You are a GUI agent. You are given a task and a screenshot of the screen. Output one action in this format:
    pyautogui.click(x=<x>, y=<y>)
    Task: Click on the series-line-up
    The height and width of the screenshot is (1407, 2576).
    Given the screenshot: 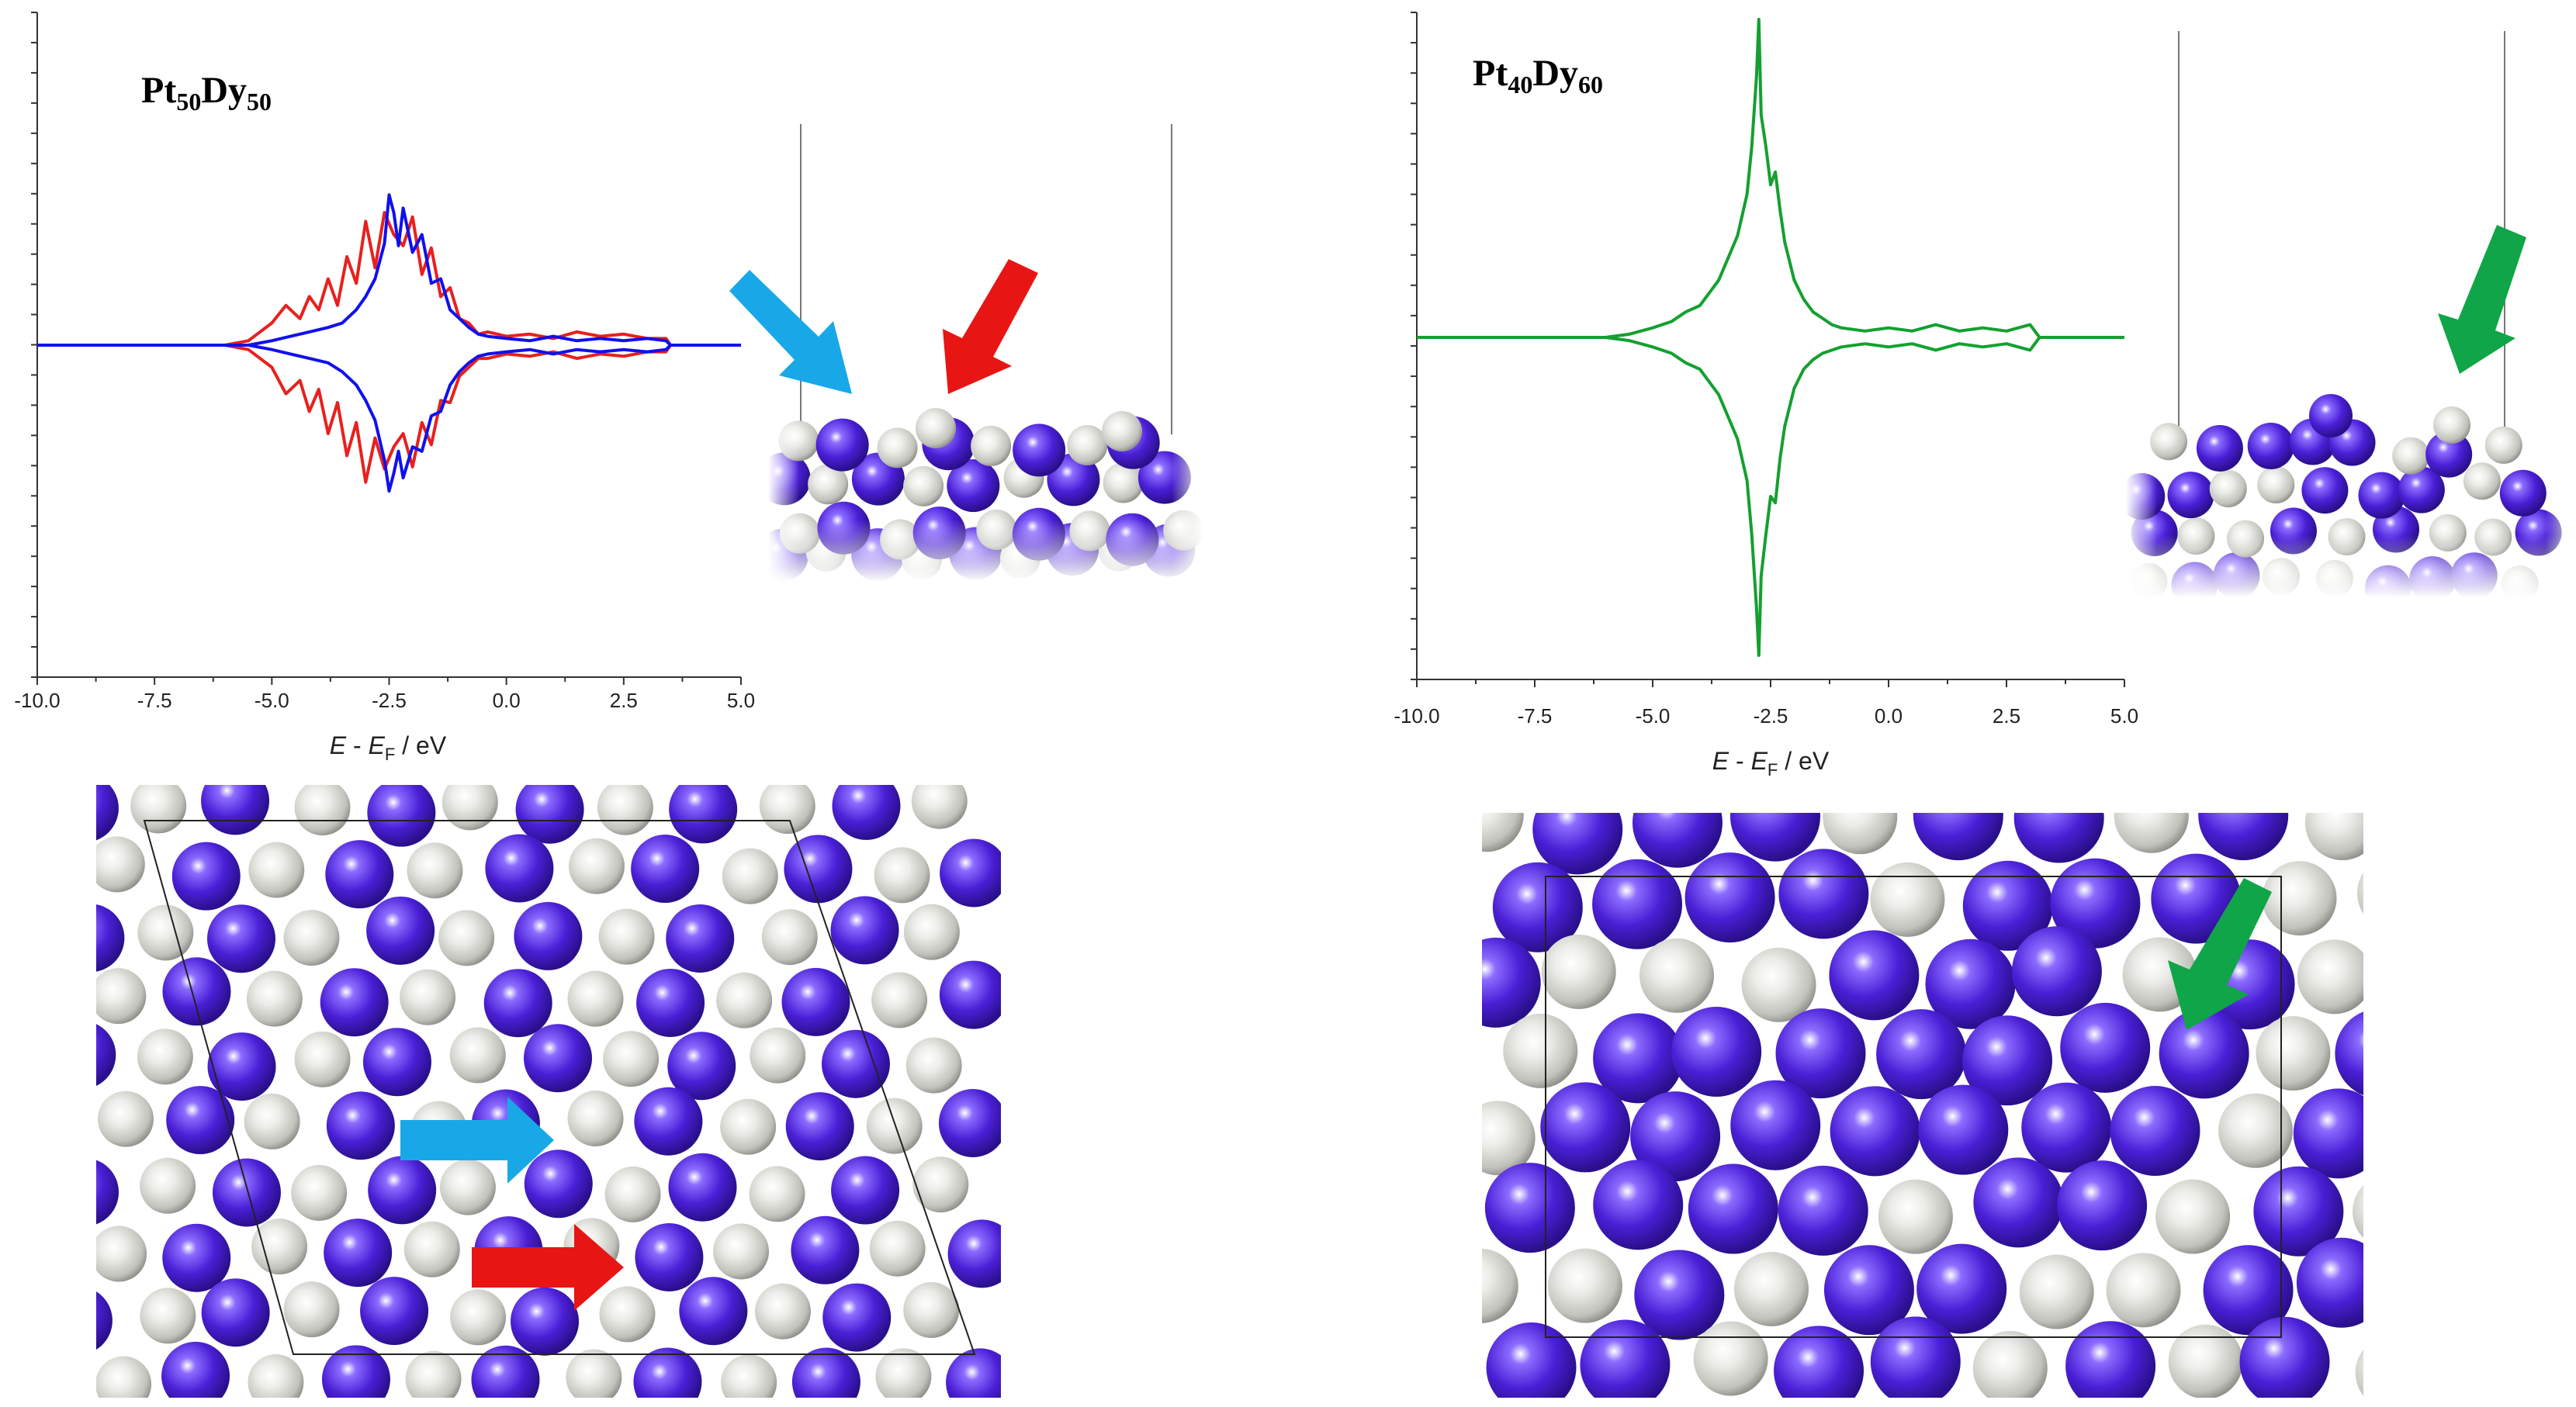 What is the action you would take?
    pyautogui.click(x=1770, y=178)
    